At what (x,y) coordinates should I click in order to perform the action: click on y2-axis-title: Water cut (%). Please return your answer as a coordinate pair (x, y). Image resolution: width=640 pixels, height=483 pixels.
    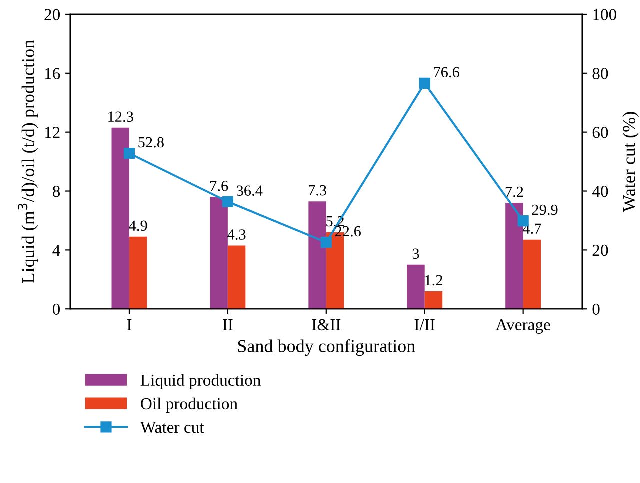
    Looking at the image, I should click on (631, 162).